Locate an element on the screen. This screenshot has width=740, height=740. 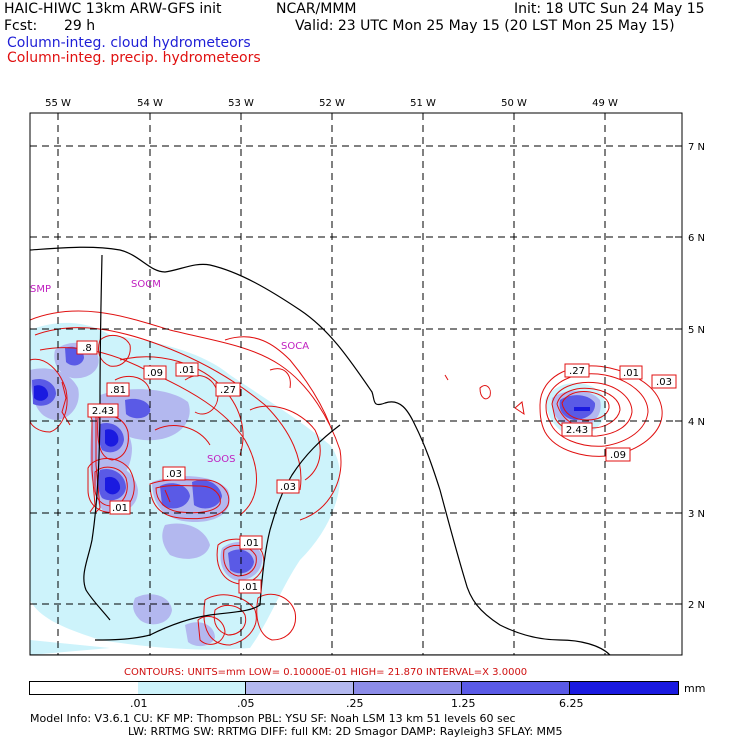
lat-label: 4 N is located at coordinates (696, 422).